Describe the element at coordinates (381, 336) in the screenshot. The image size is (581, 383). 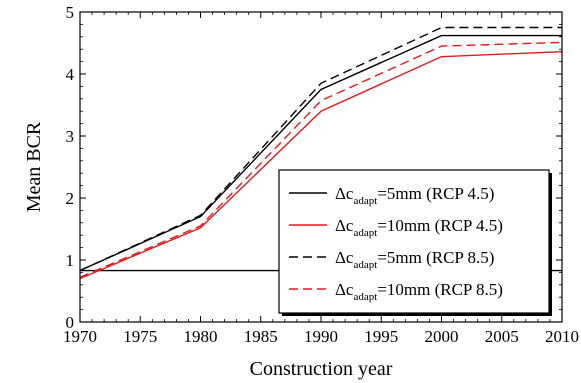
I see `x-tick-label: 1995` at that location.